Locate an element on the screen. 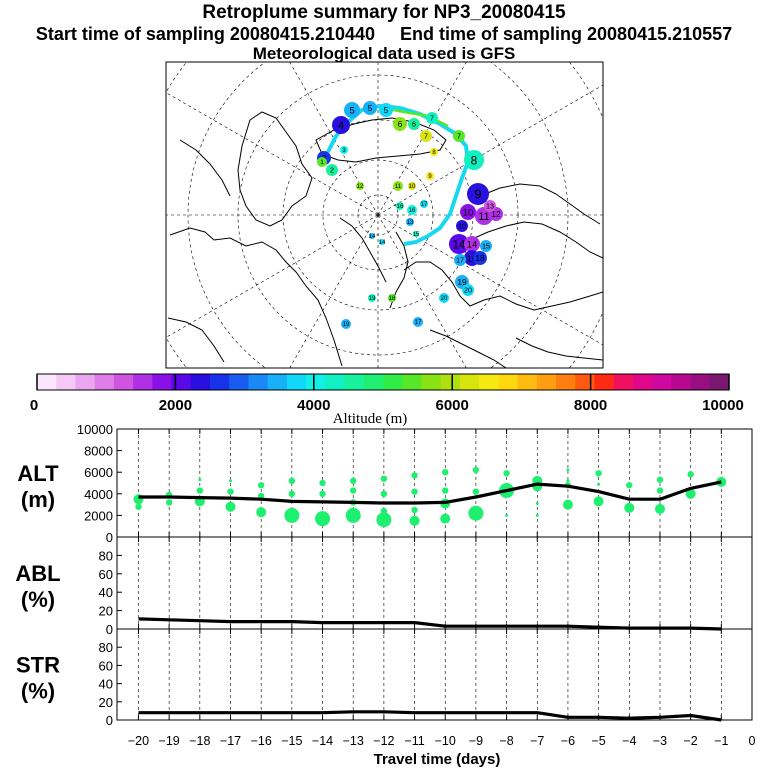 This screenshot has width=768, height=768. colorbar-axis-label: Altitude (m) is located at coordinates (370, 419).